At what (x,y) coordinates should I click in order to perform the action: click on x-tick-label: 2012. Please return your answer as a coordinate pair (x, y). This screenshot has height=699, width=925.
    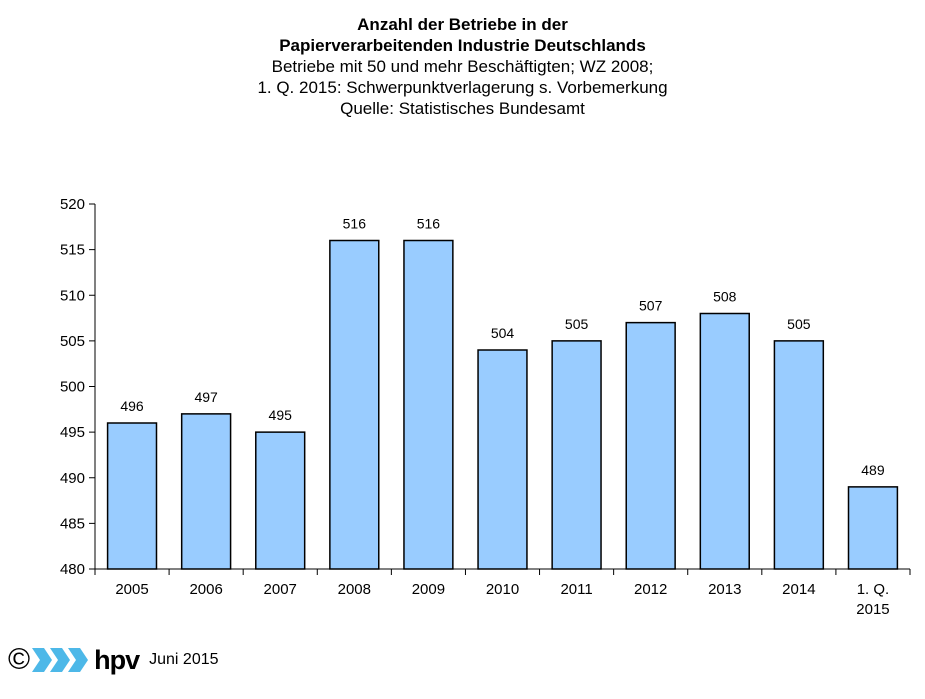
    Looking at the image, I should click on (650, 589).